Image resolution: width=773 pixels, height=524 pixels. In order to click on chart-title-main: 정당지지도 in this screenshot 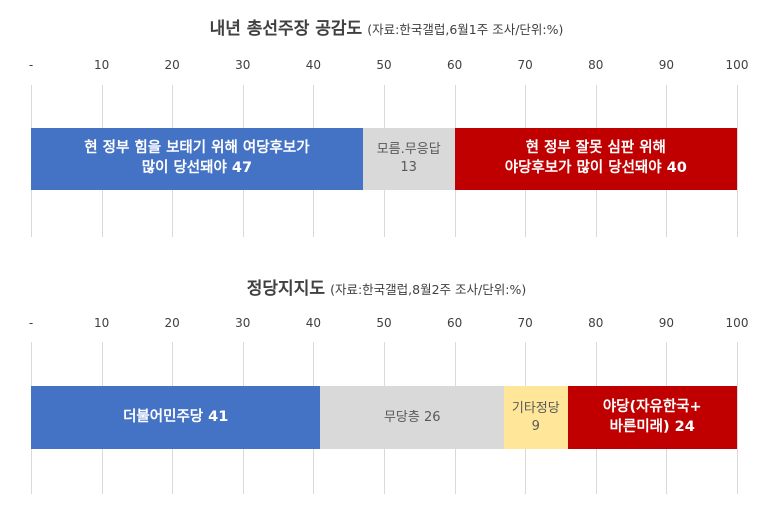, I will do `click(285, 289)`.